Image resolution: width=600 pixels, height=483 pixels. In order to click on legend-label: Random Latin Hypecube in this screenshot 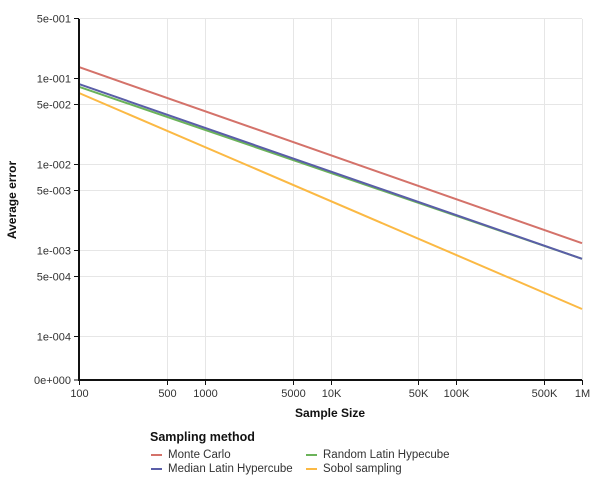, I will do `click(386, 455)`.